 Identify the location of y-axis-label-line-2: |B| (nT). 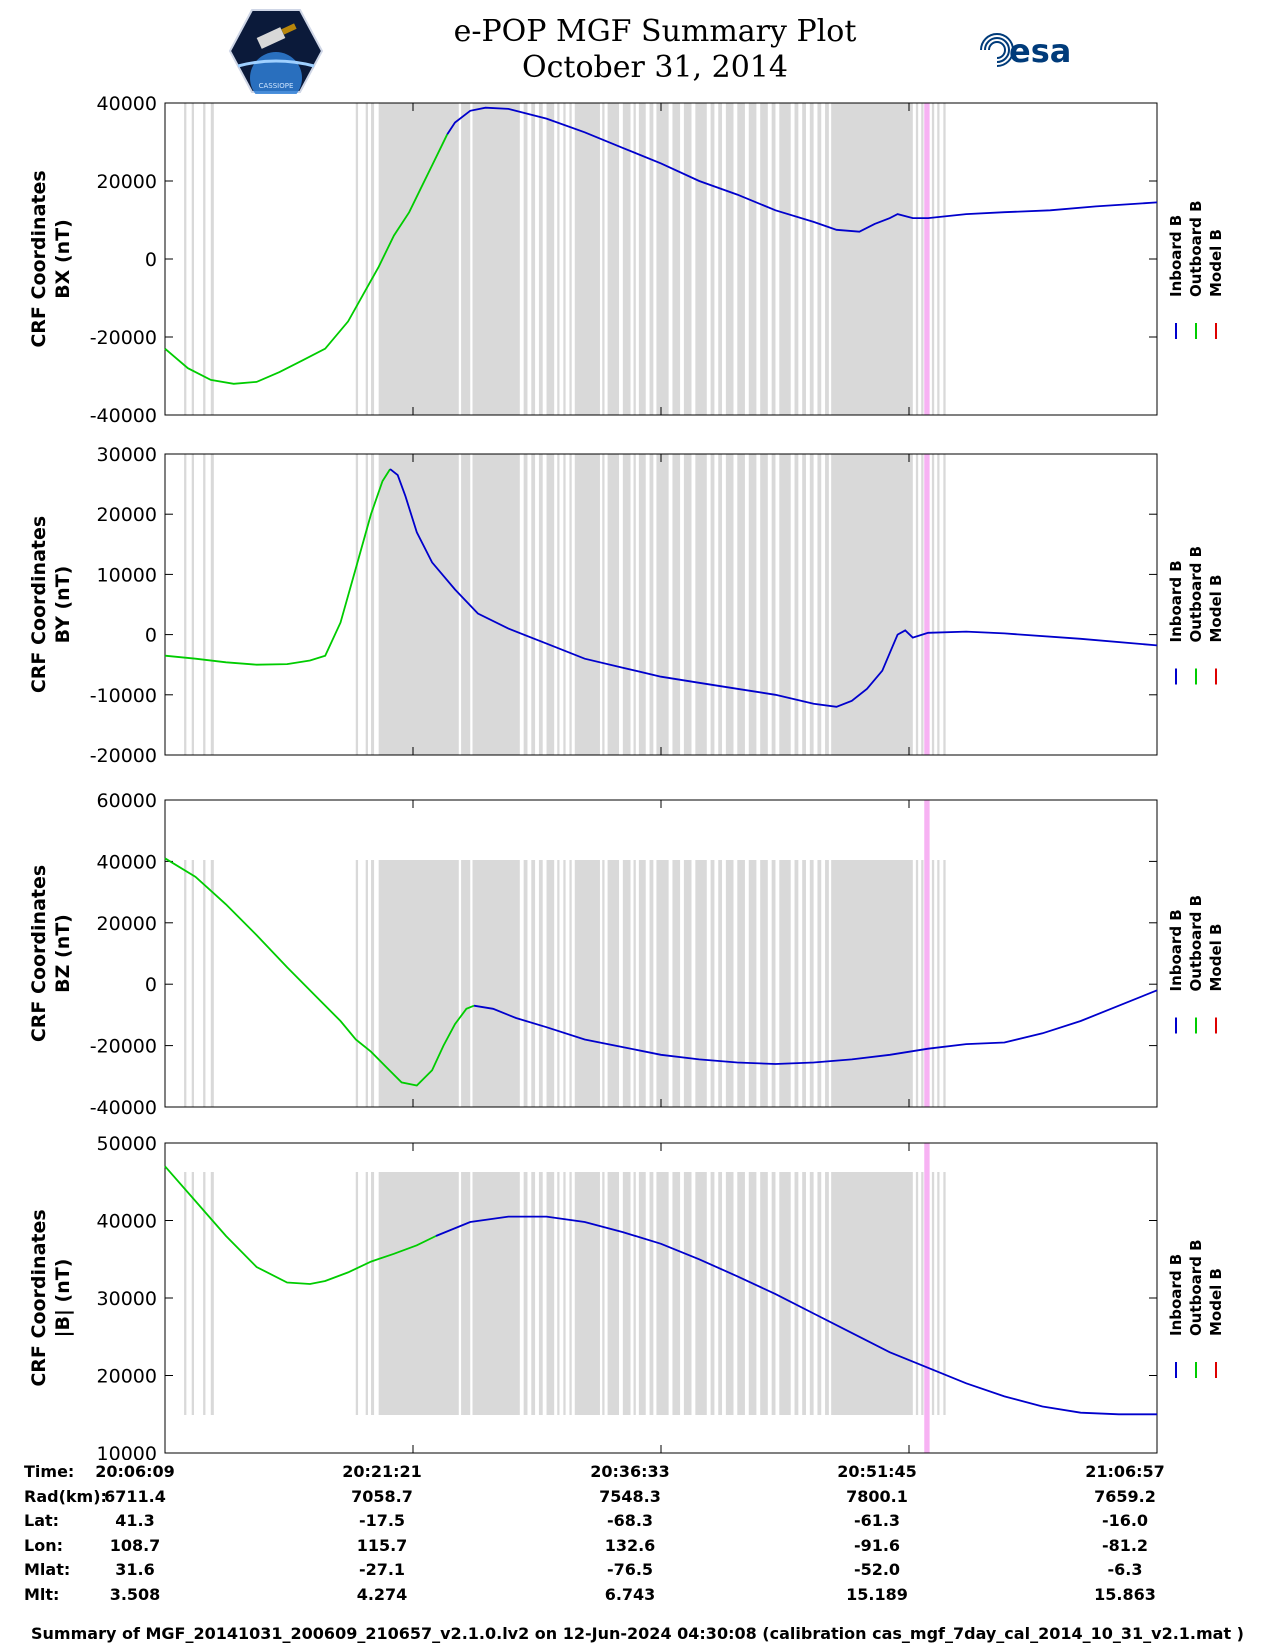
(63, 1298).